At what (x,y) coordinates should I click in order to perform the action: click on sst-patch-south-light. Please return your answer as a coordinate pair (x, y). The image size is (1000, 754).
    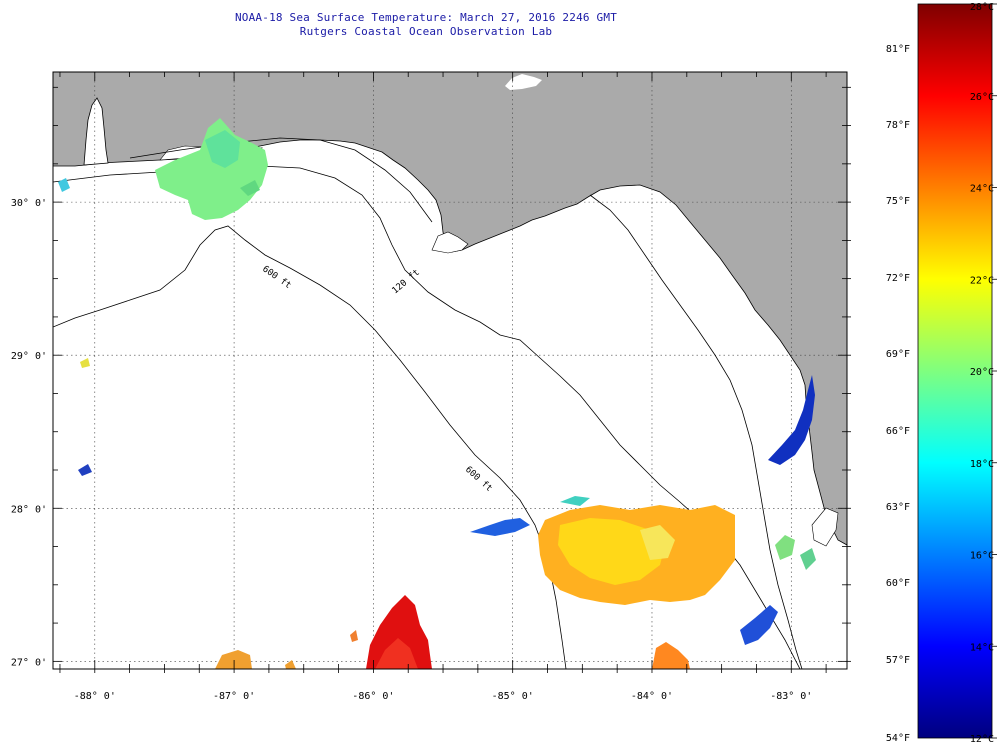
    Looking at the image, I should click on (657, 542).